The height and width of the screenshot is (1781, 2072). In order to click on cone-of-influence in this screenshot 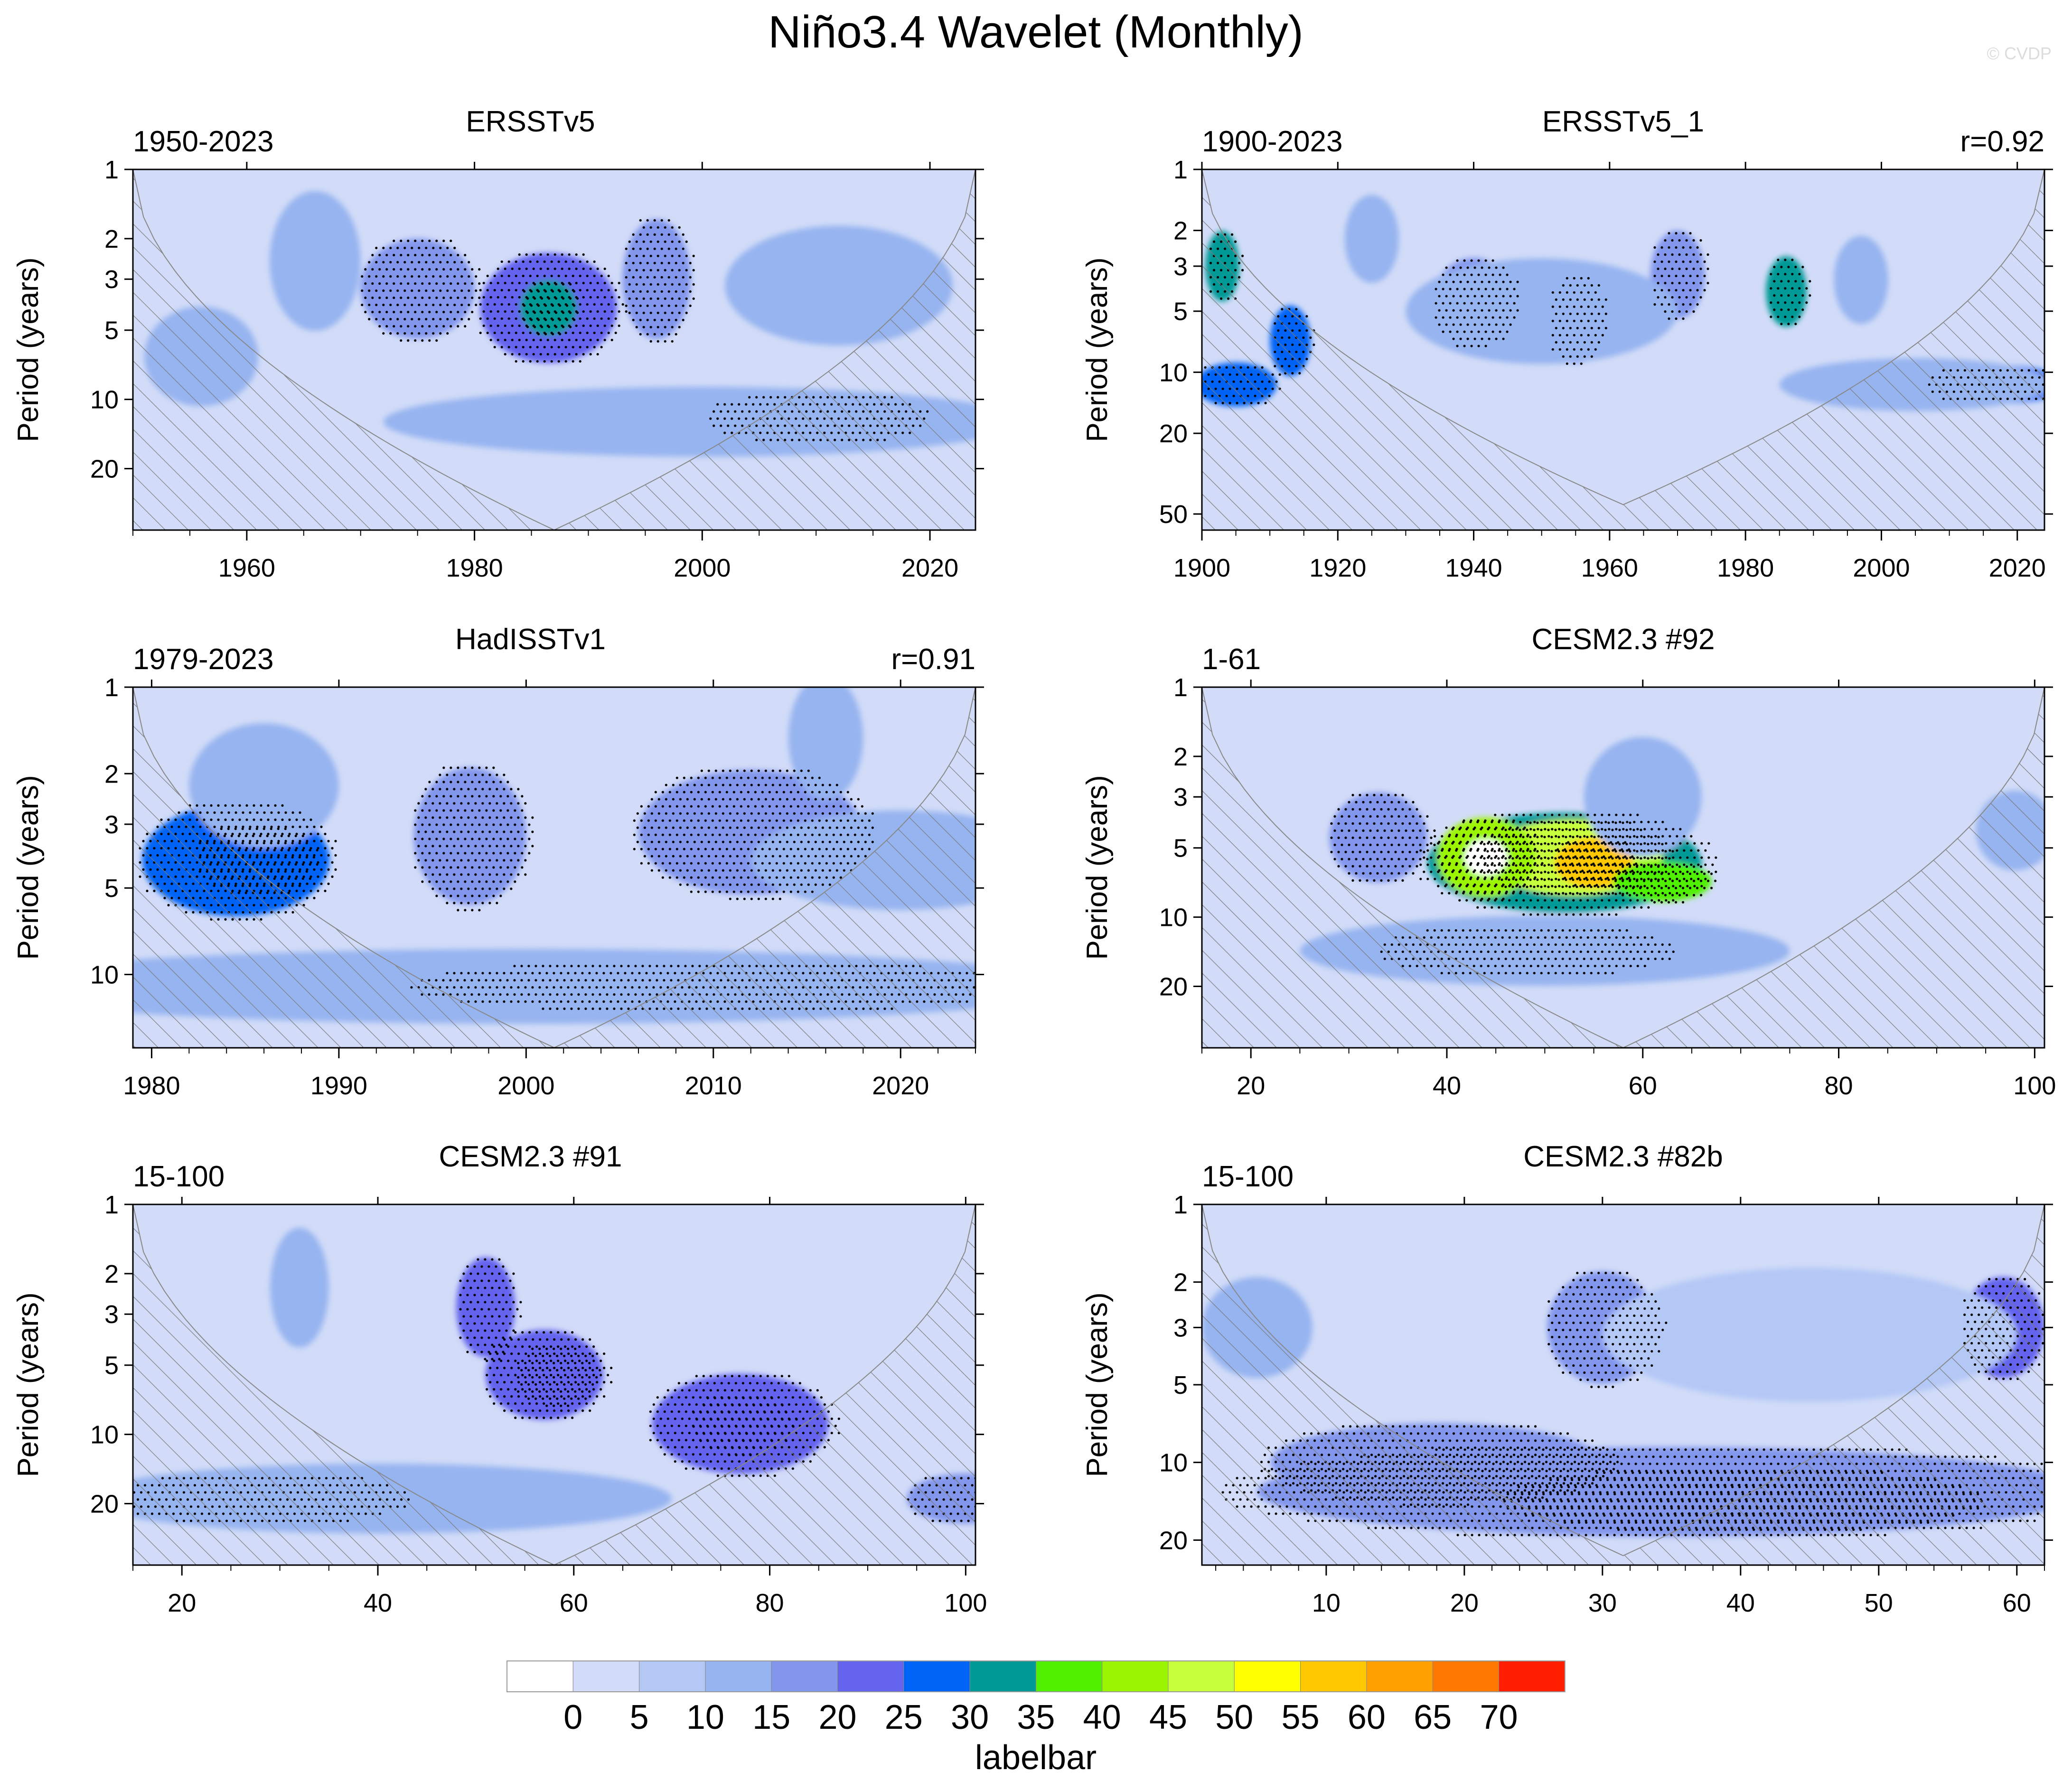, I will do `click(554, 867)`.